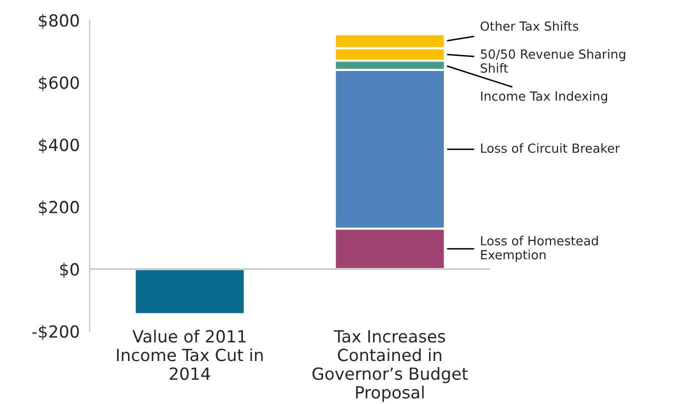 Image resolution: width=690 pixels, height=404 pixels. Describe the element at coordinates (539, 249) in the screenshot. I see `text: Loss of Homestead Exemption` at that location.